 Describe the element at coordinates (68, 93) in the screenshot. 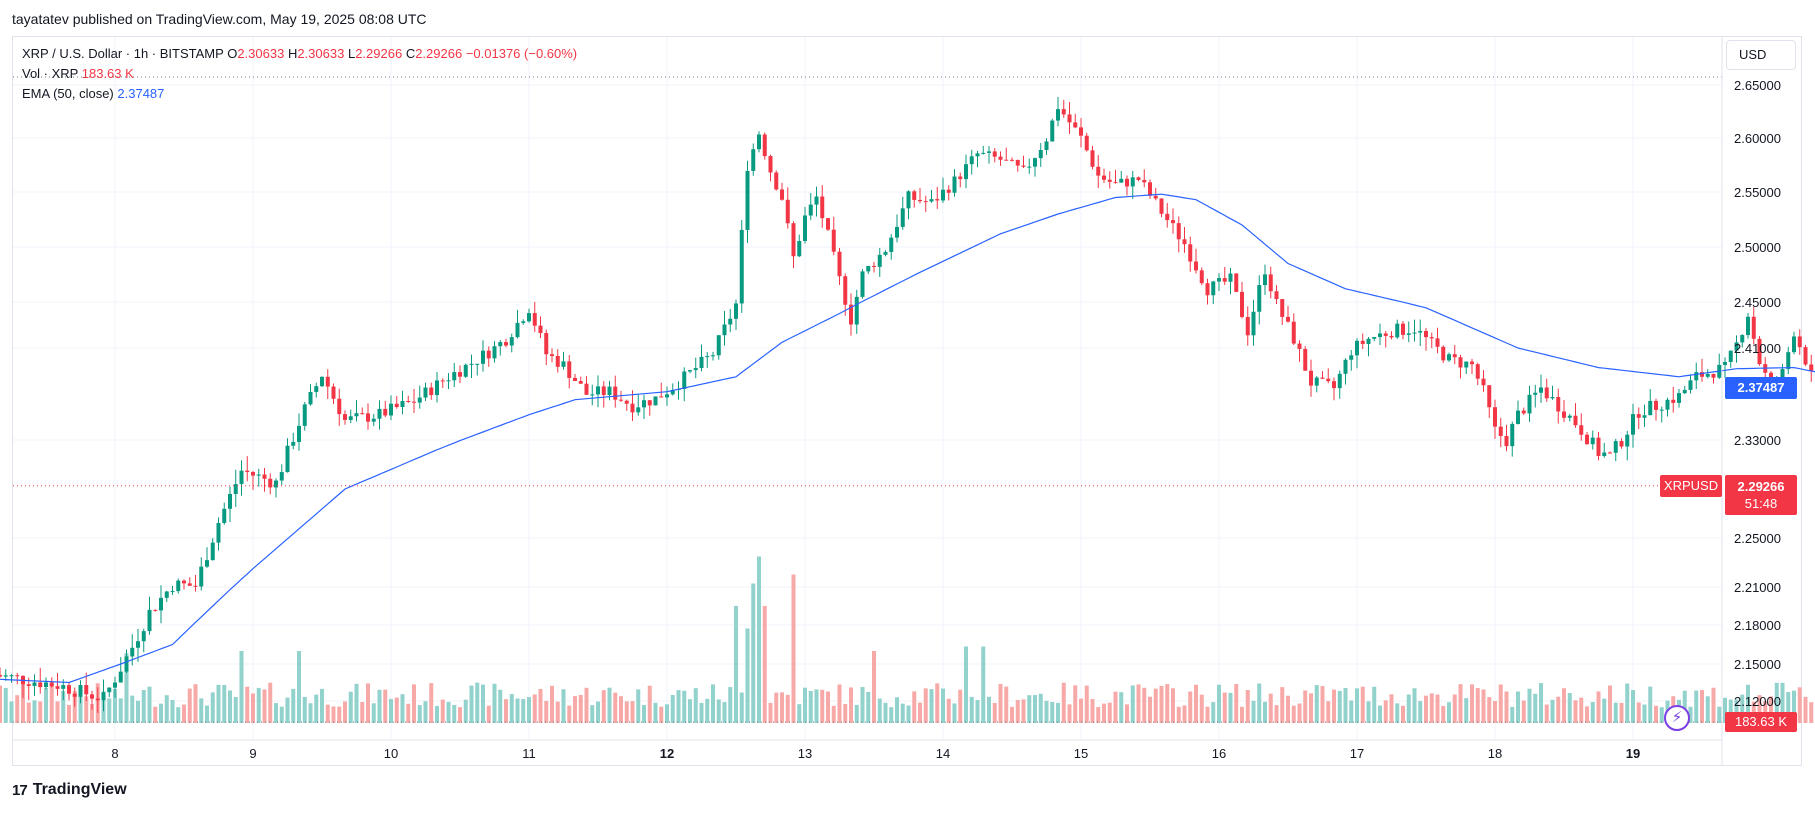

I see `ema-label: EMA (50, close)` at that location.